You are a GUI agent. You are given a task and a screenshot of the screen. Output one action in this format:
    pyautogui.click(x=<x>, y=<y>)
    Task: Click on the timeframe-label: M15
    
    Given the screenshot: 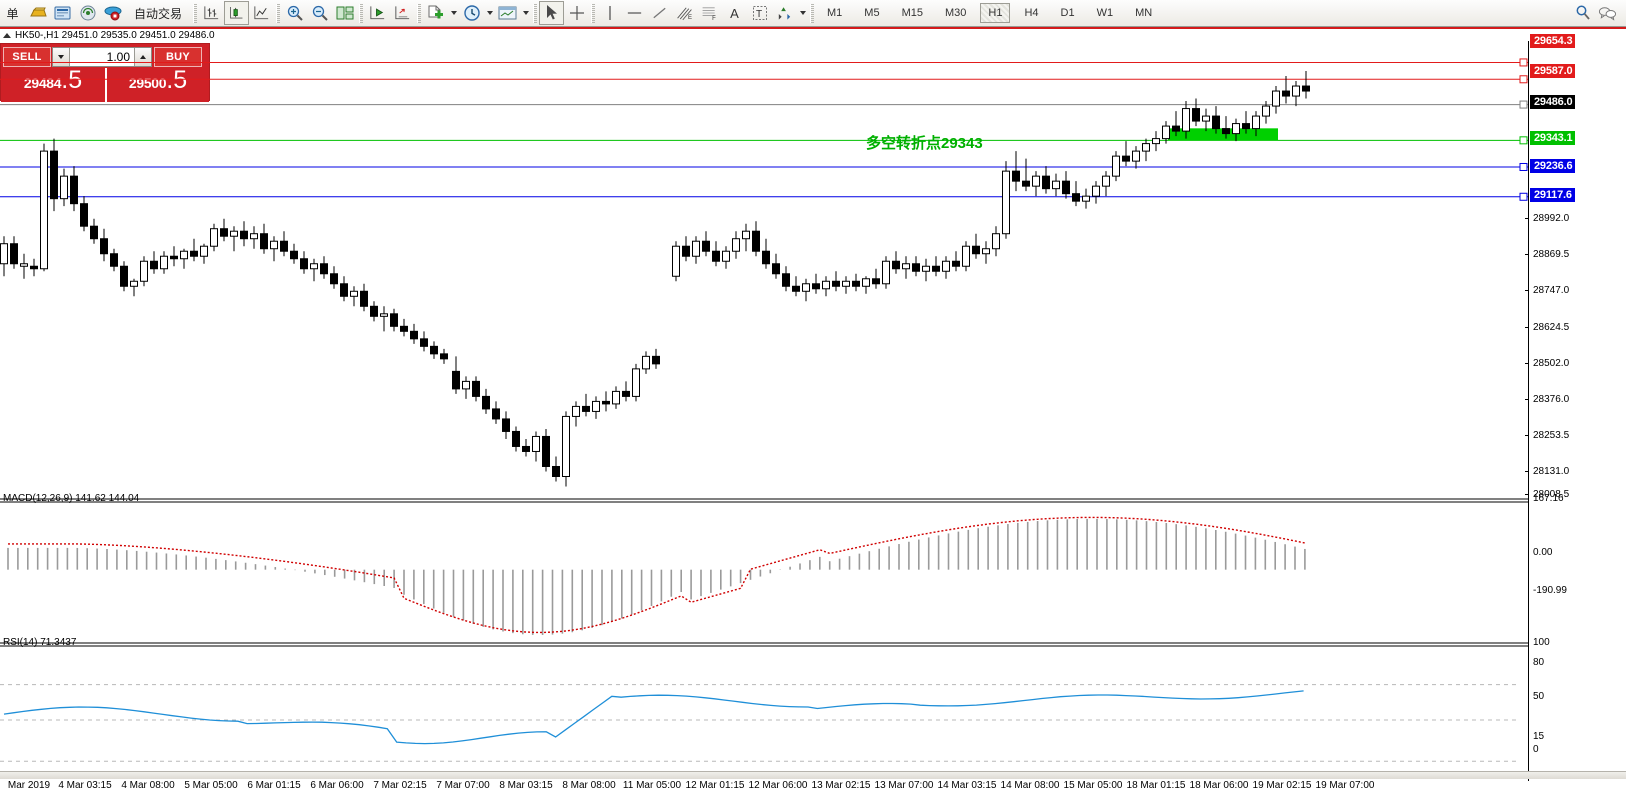 What is the action you would take?
    pyautogui.click(x=912, y=13)
    